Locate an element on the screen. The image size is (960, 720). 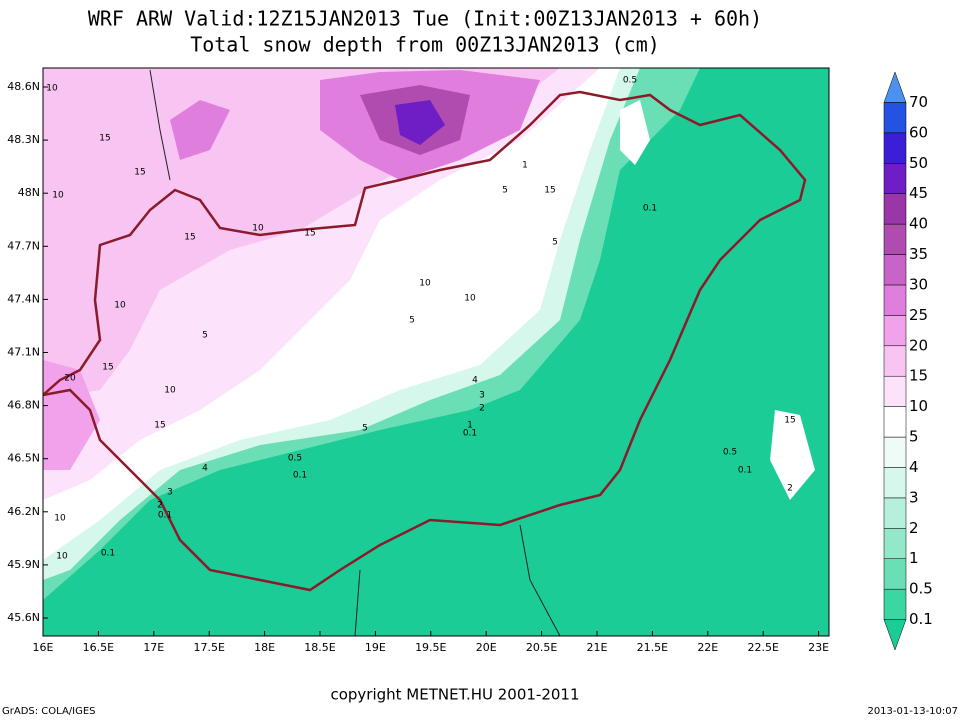
contour-label: 2 is located at coordinates (160, 506).